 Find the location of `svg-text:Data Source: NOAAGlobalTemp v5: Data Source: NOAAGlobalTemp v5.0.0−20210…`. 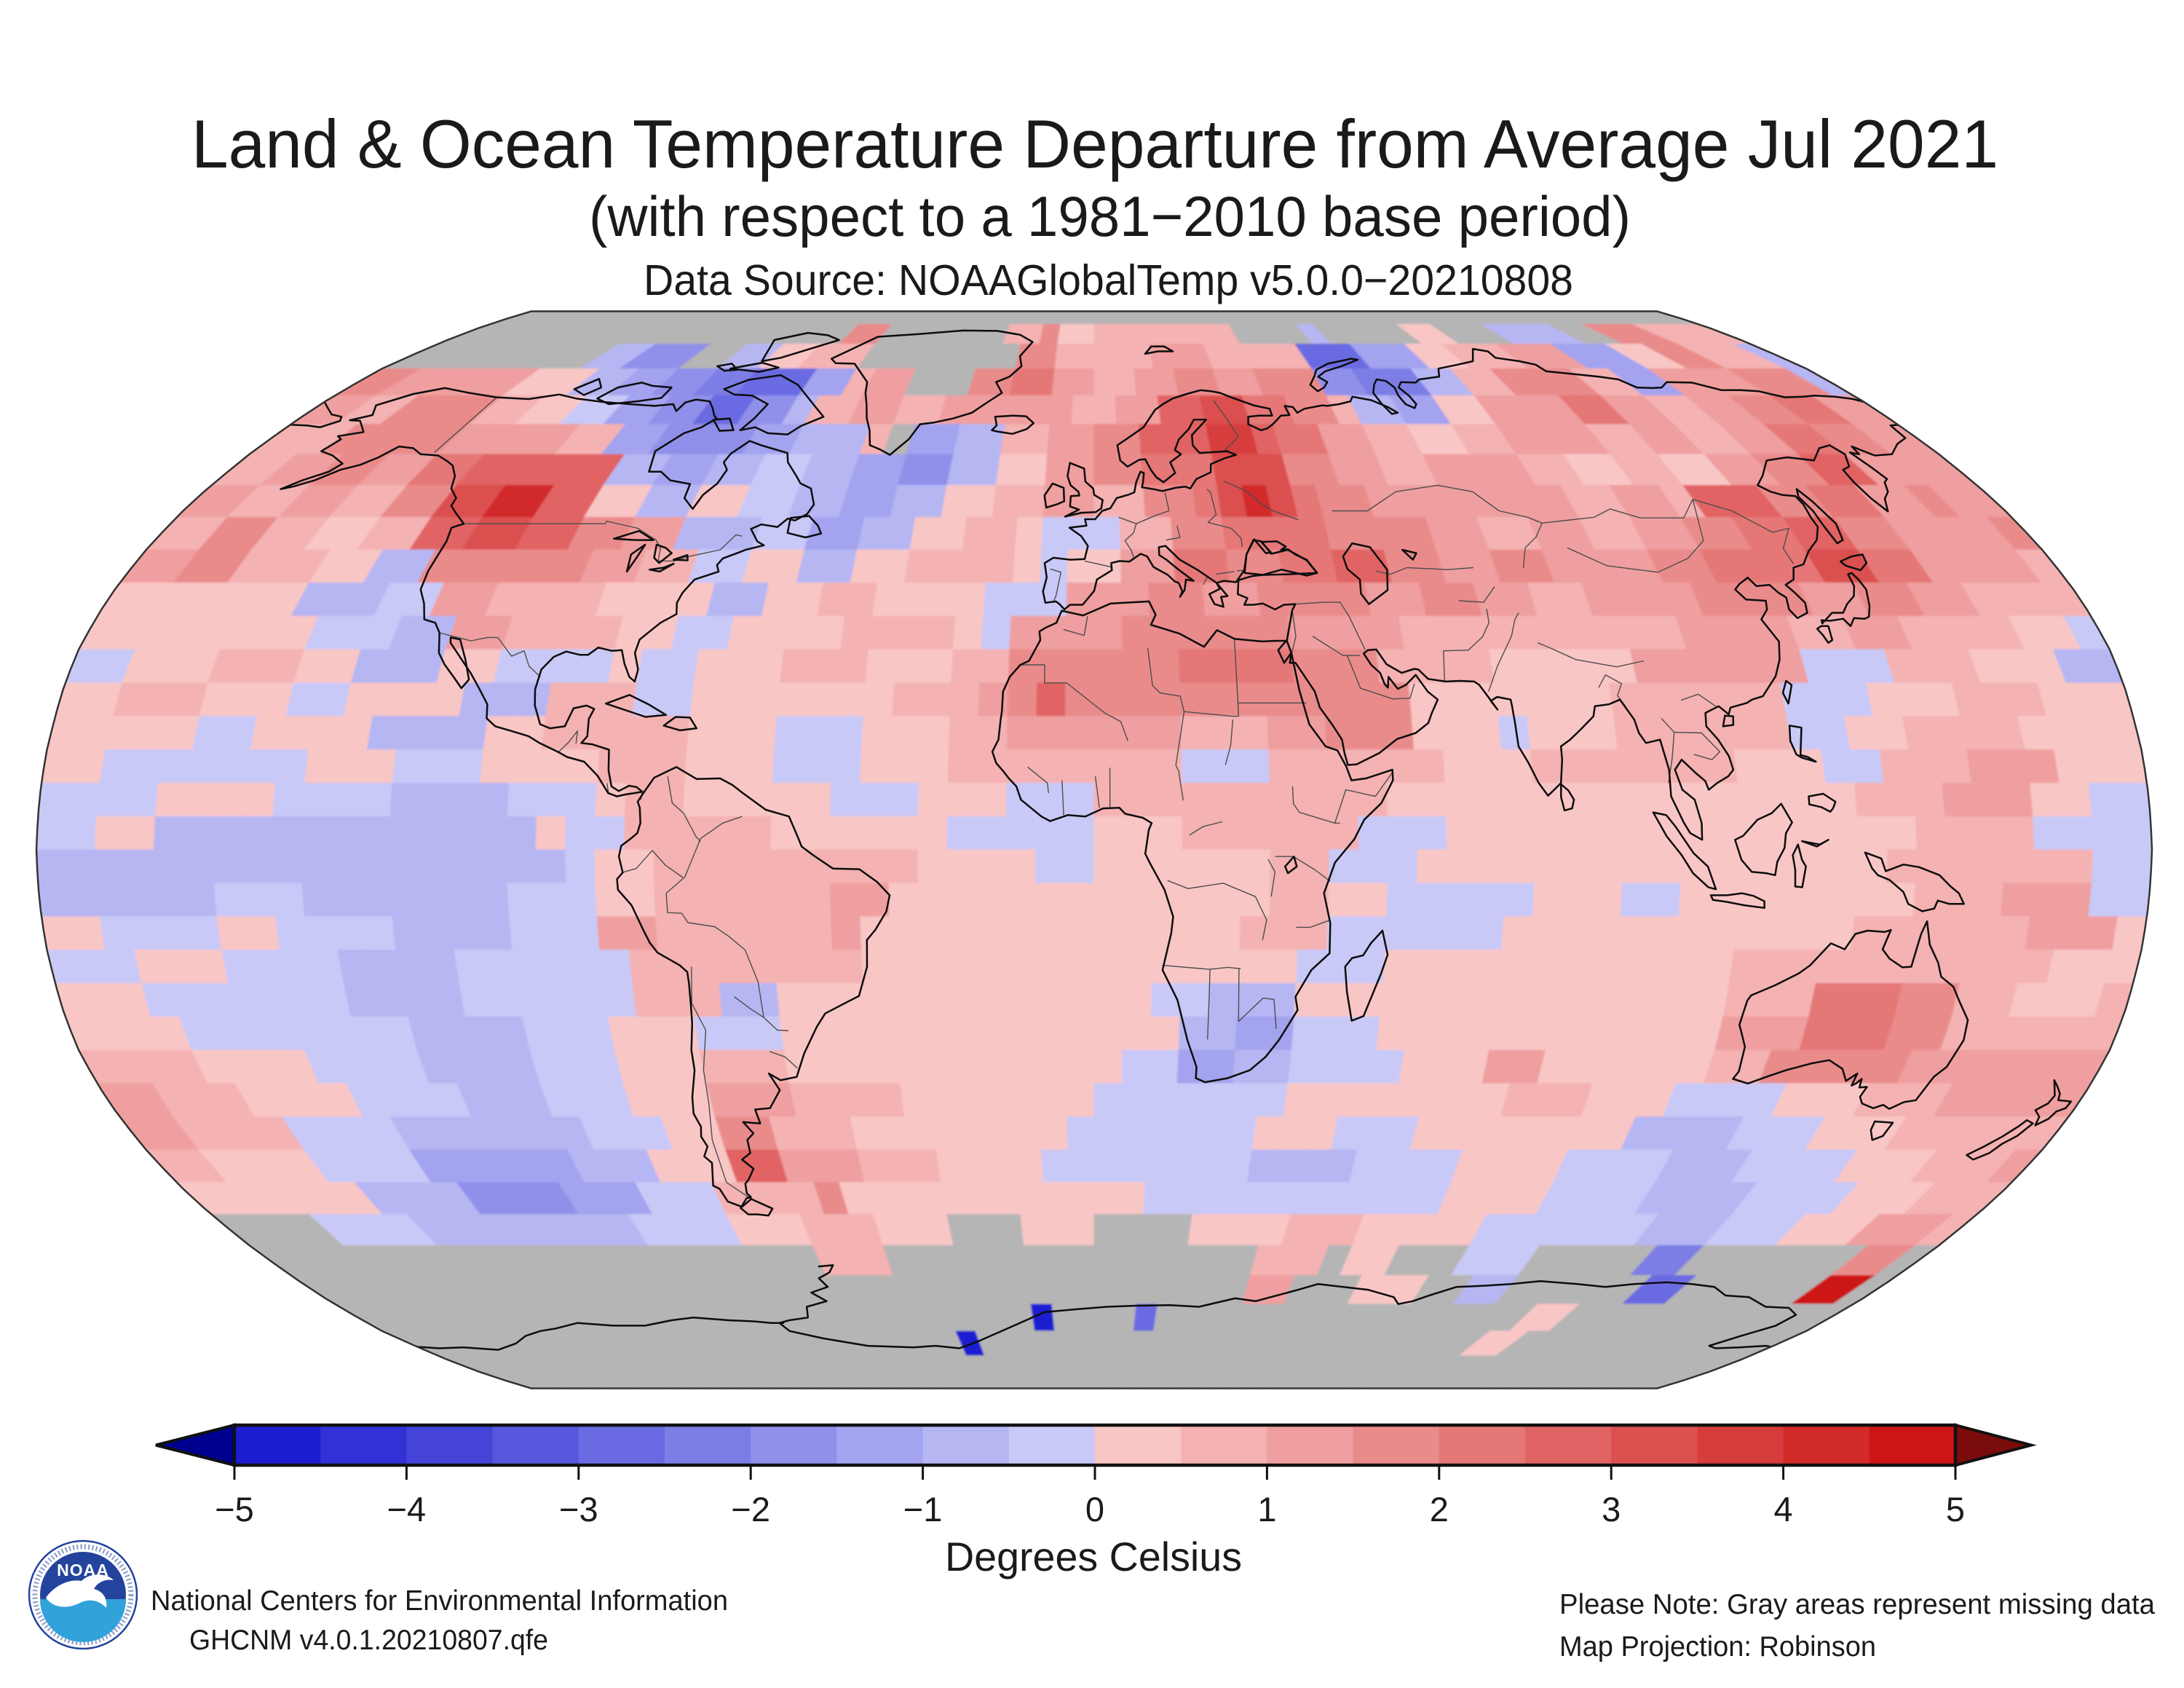

svg-text:Data Source: NOAAGlobalTemp v5: Data Source: NOAAGlobalTemp v5.0.0−20210… is located at coordinates (1108, 280).